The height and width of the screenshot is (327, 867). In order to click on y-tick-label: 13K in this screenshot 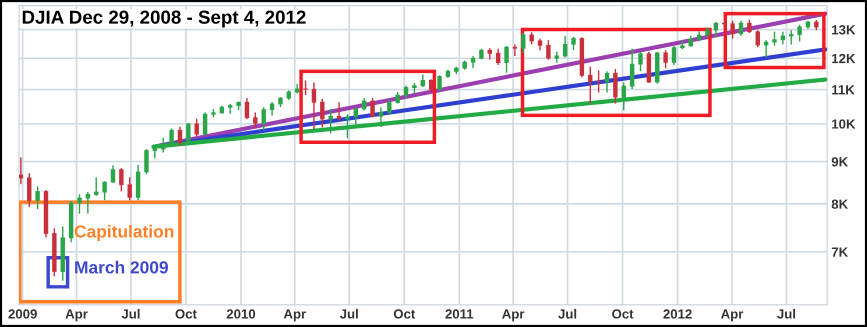, I will do `click(844, 30)`.